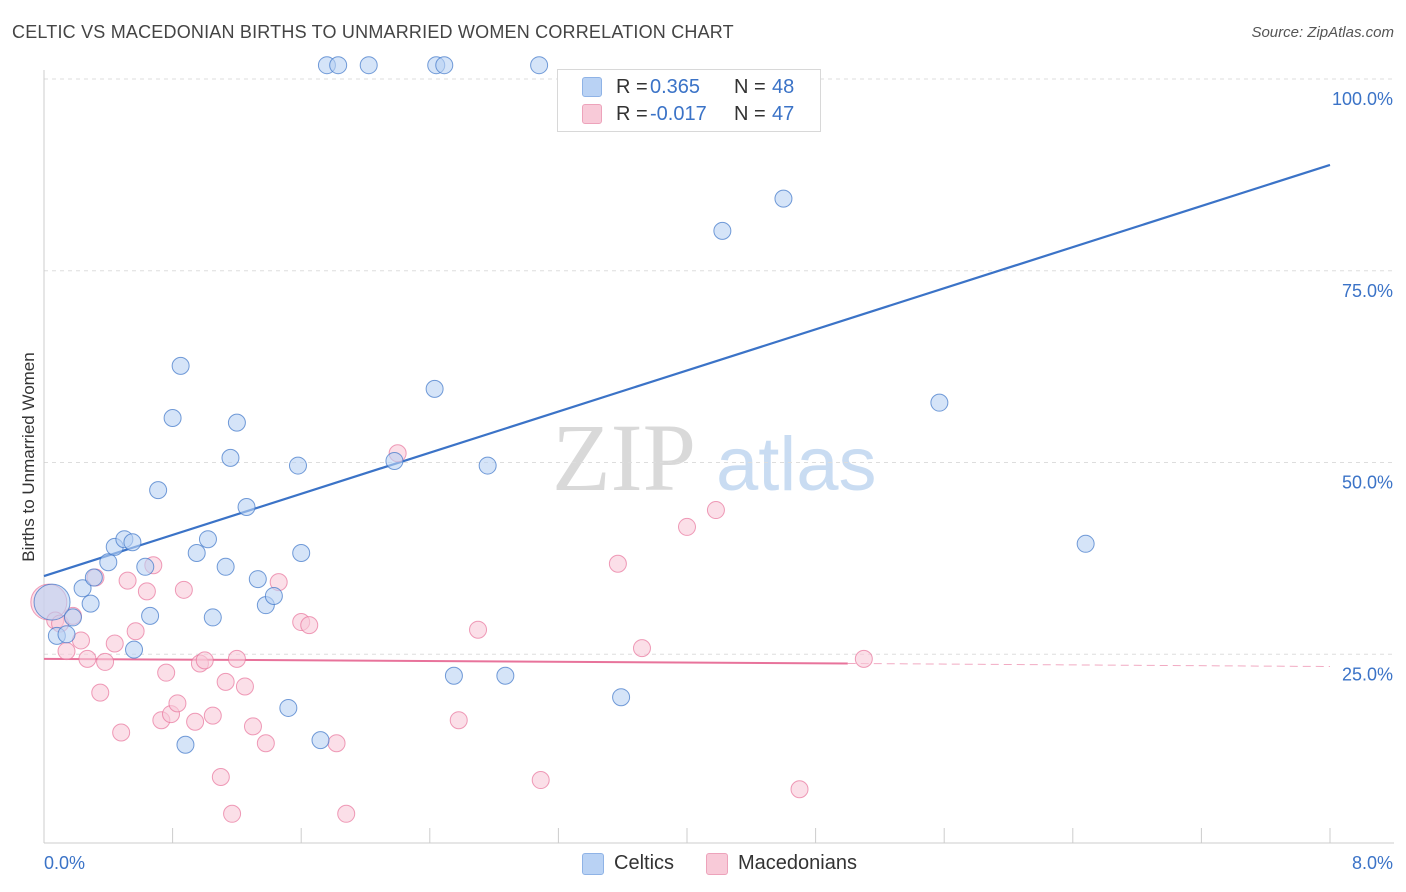 This screenshot has height=892, width=1406. What do you see at coordinates (445, 661) in the screenshot?
I see `macedonians-trend-line` at bounding box center [445, 661].